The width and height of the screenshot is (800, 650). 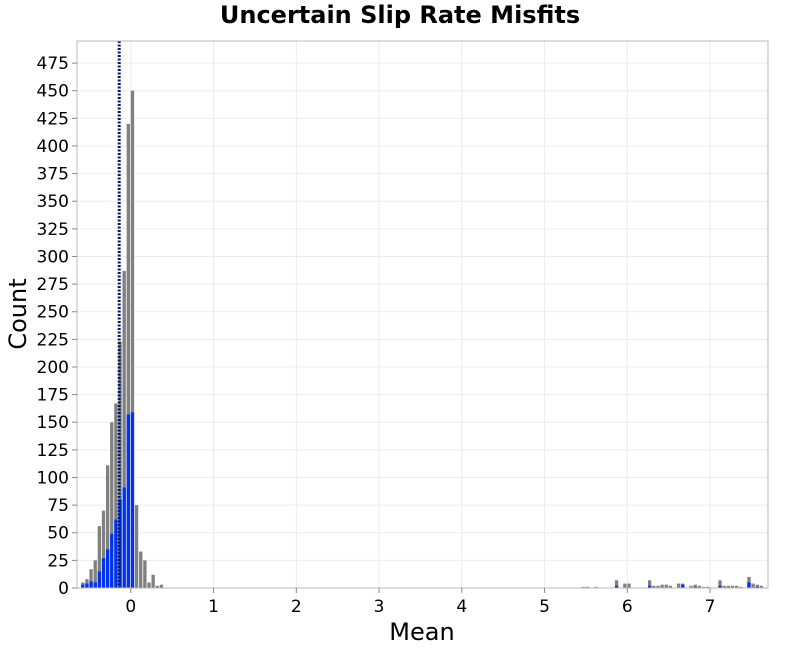 What do you see at coordinates (53, 257) in the screenshot?
I see `y-tick-label: 300` at bounding box center [53, 257].